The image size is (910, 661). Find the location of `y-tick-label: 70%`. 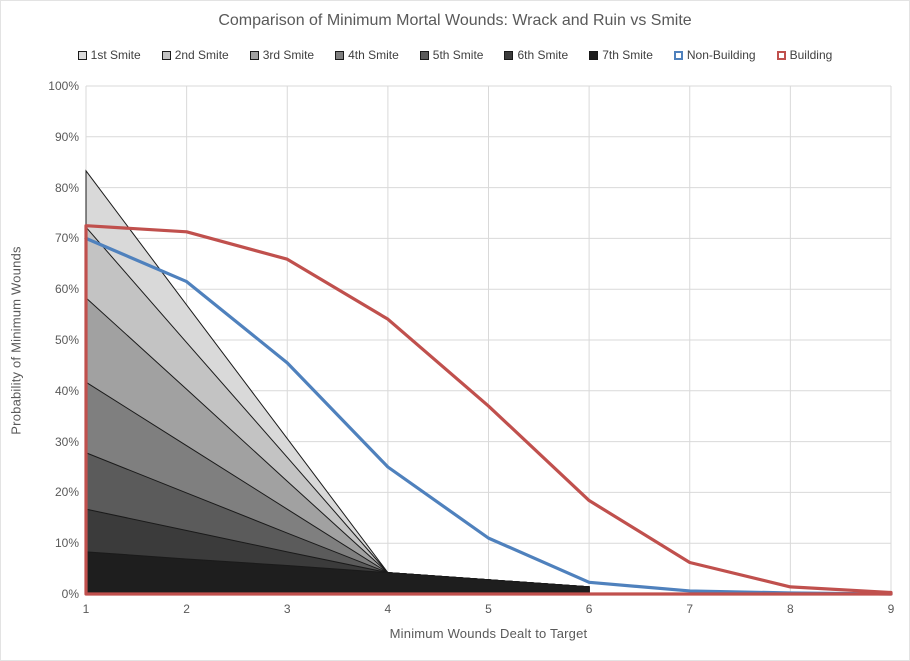

y-tick-label: 70% is located at coordinates (66, 238).